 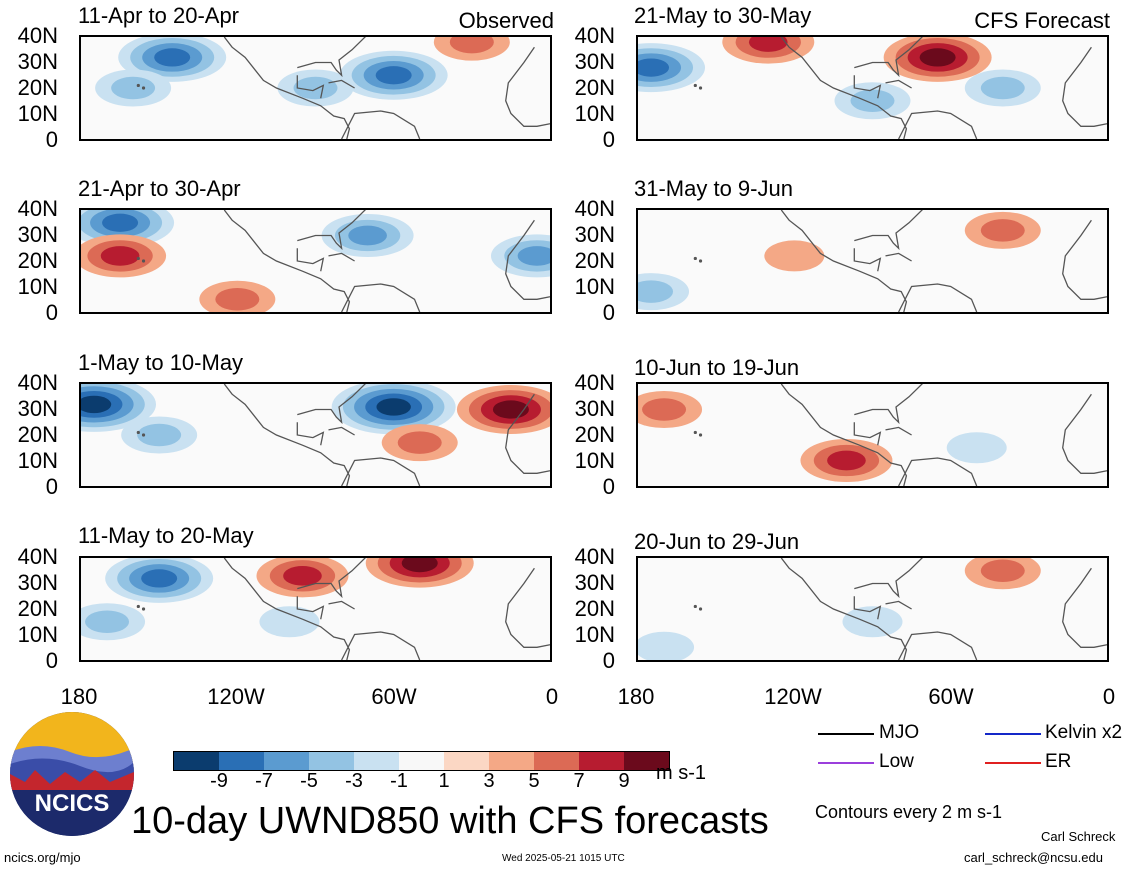 What do you see at coordinates (42, 857) in the screenshot?
I see `site-url: ncics.org/mjo` at bounding box center [42, 857].